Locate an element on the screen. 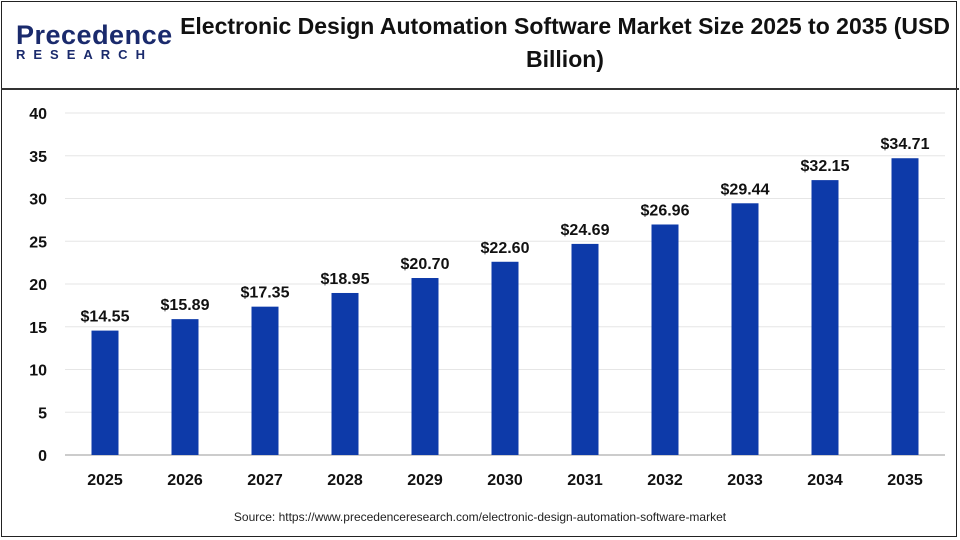 This screenshot has width=960, height=540. y-tick-label: 35 is located at coordinates (38, 157).